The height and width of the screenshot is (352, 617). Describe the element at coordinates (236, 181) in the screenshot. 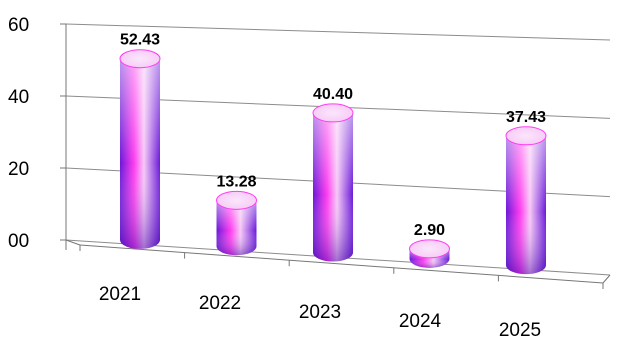

I see `data-label: 13.28` at that location.